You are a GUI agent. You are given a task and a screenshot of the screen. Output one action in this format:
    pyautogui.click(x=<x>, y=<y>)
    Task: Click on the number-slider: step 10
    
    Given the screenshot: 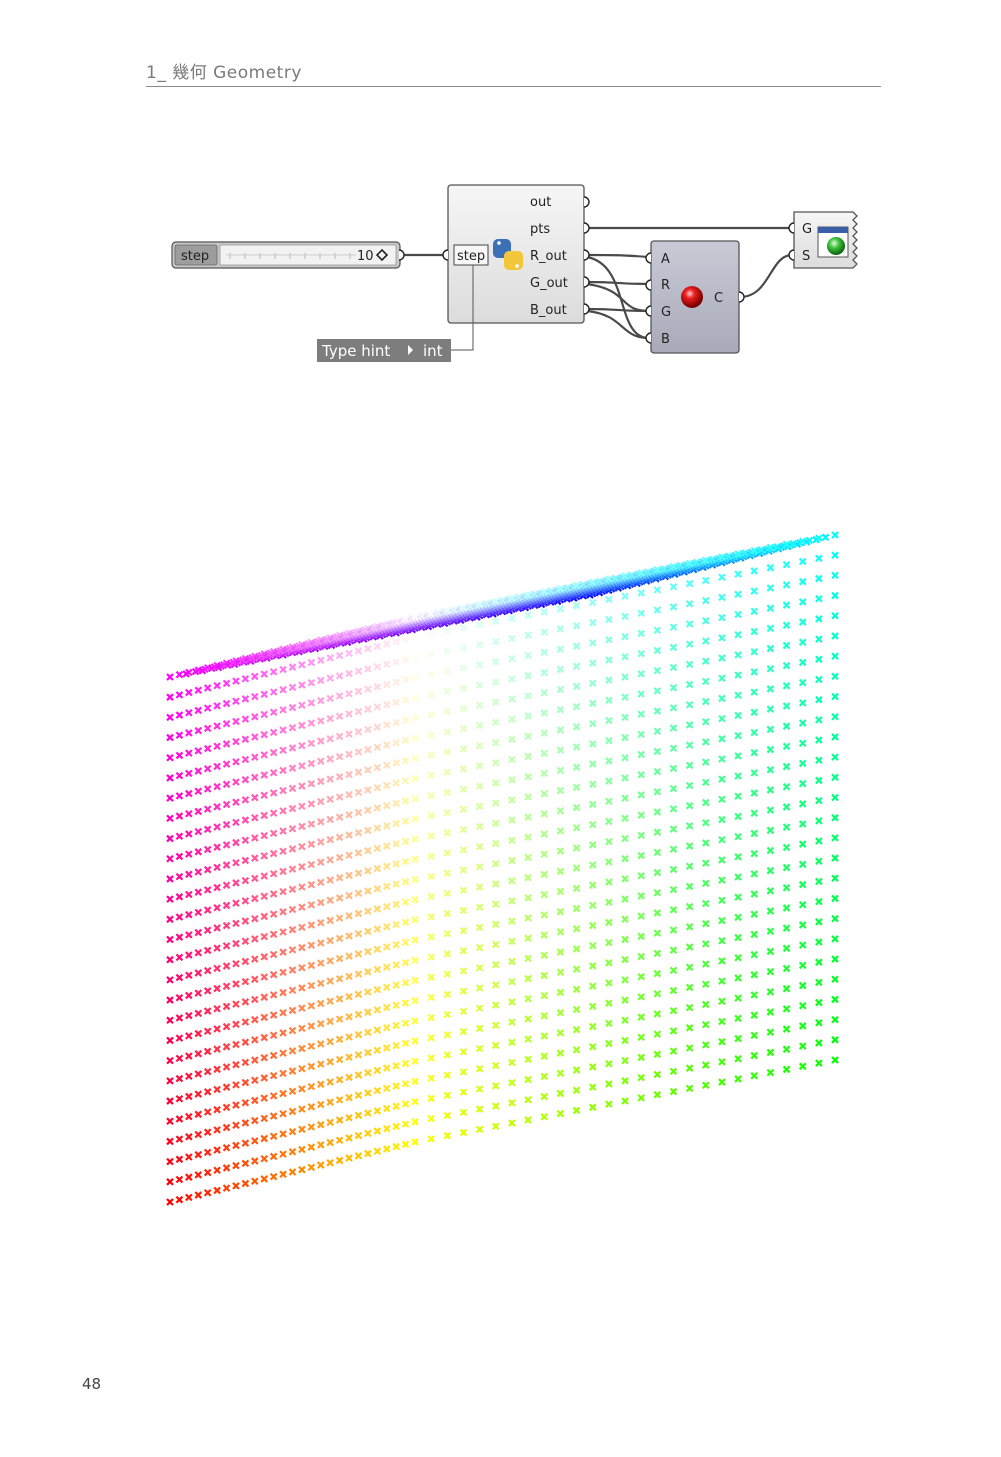 What is the action you would take?
    pyautogui.click(x=288, y=255)
    